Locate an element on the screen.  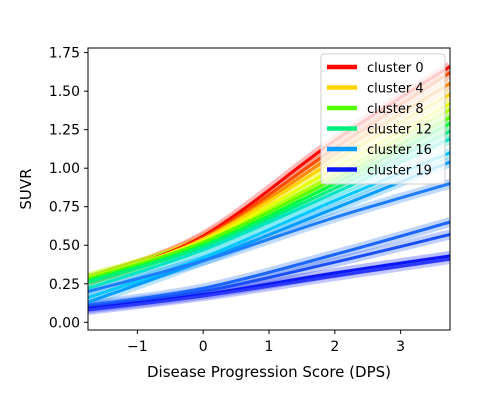
legend-label: cluster 16 is located at coordinates (399, 150).